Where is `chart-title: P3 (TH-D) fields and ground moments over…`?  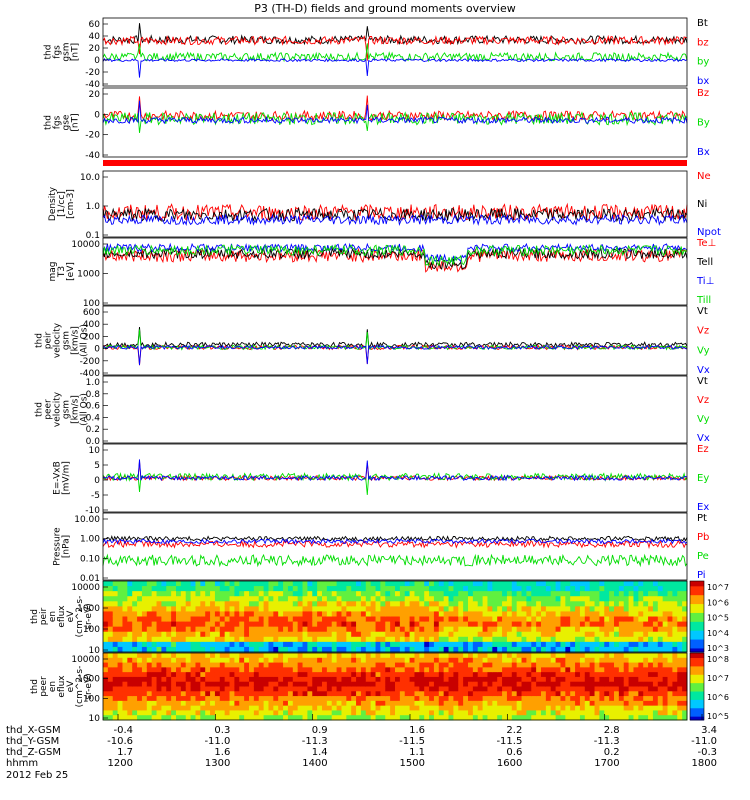
chart-title: P3 (TH-D) fields and ground moments over… is located at coordinates (385, 8).